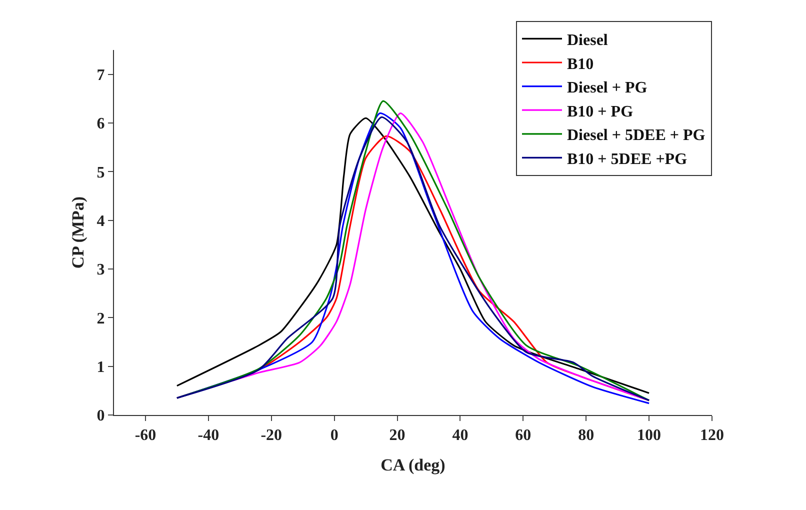 The height and width of the screenshot is (510, 806). Describe the element at coordinates (100, 173) in the screenshot. I see `y-tick-label: 5` at that location.